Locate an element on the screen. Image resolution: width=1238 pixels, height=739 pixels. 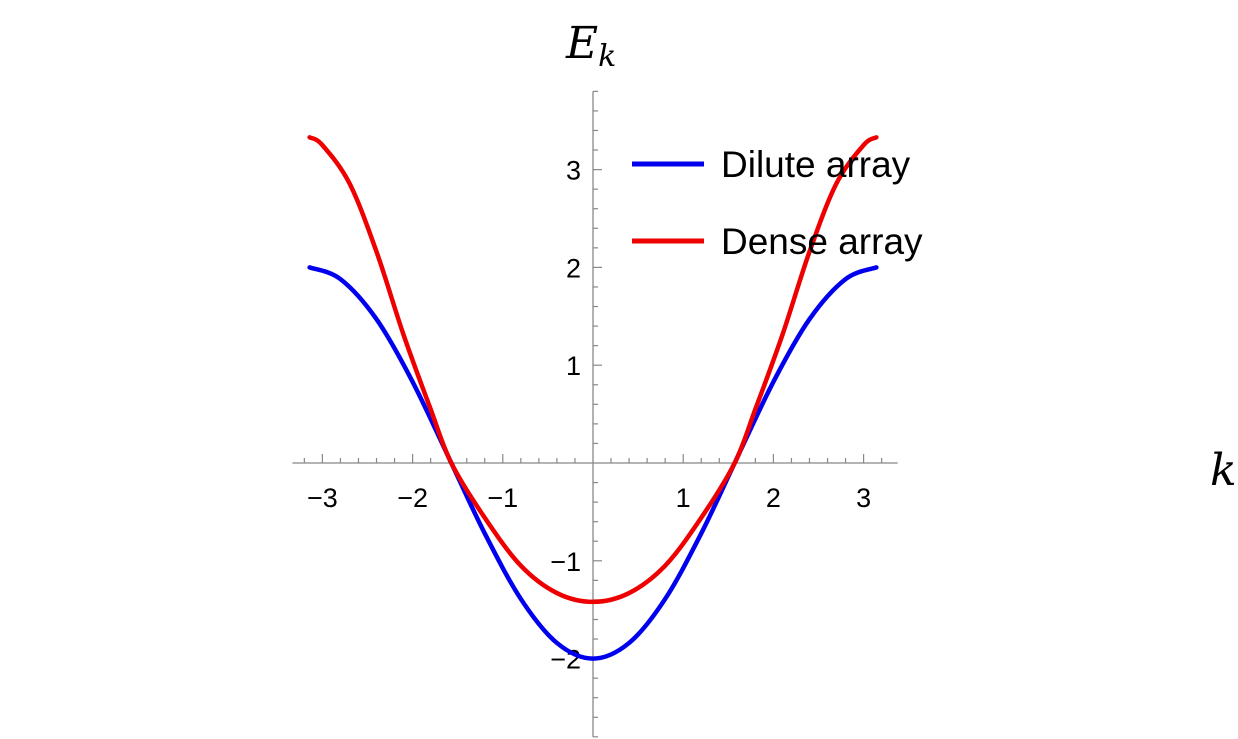
y-tick-label: −1 is located at coordinates (565, 562).